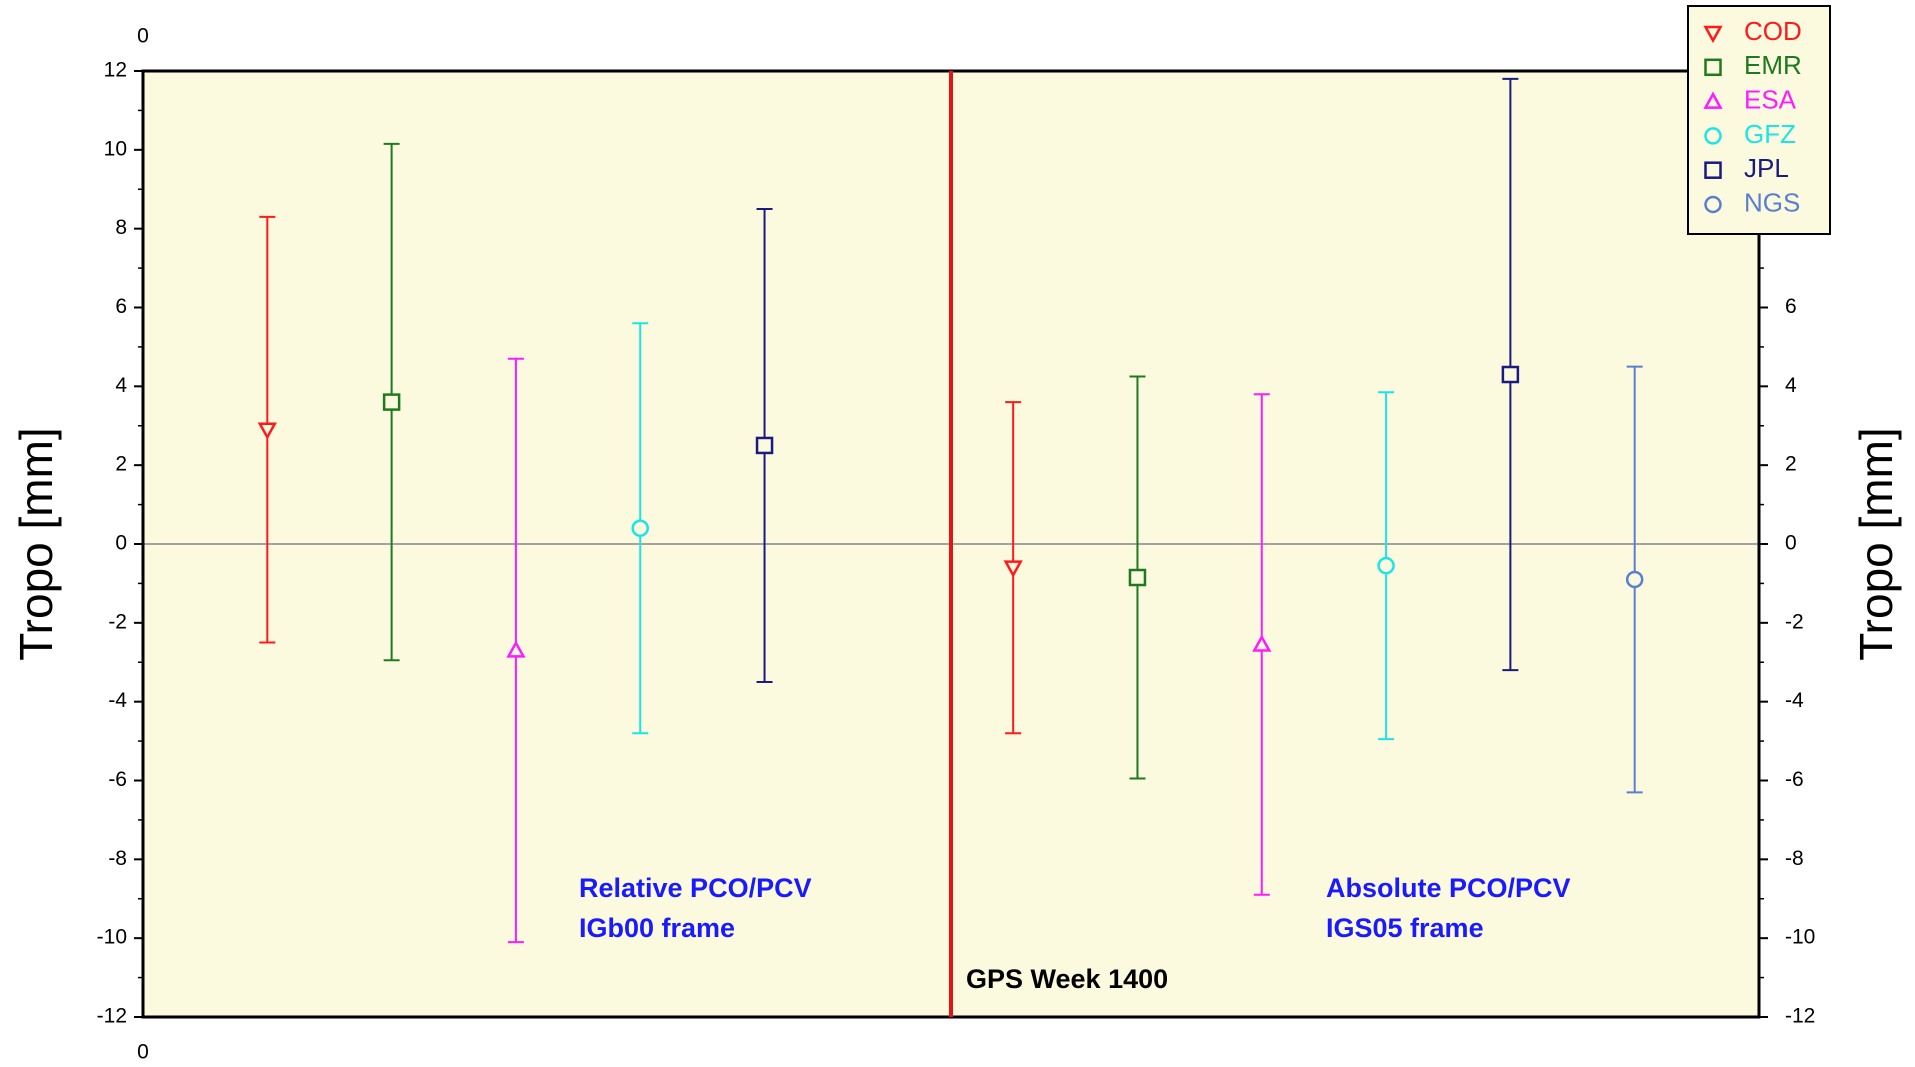 The width and height of the screenshot is (1915, 1067). Describe the element at coordinates (121, 227) in the screenshot. I see `y-tick-label: 8` at that location.